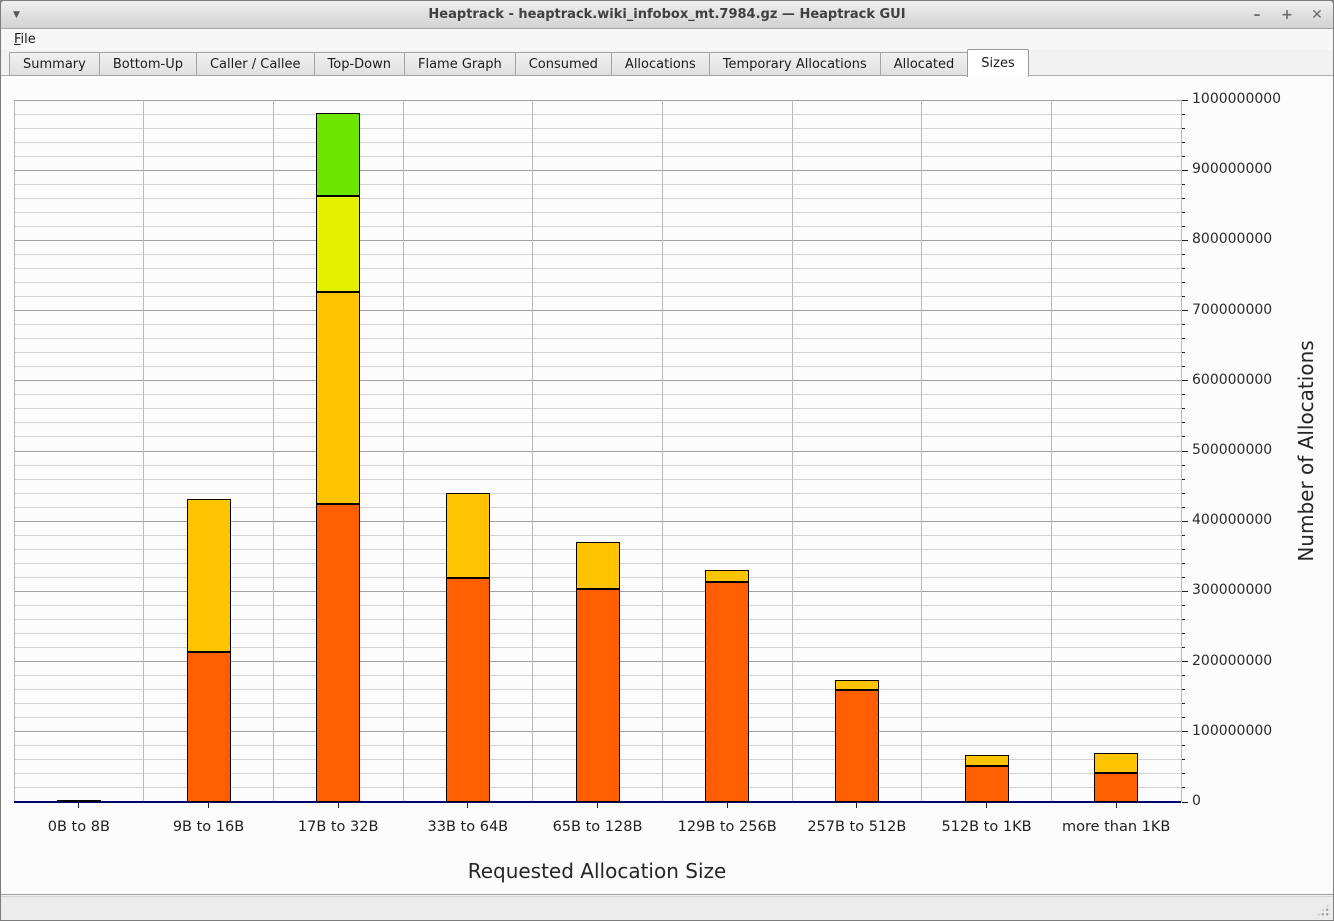 The image size is (1334, 921). I want to click on tab-consumed: Consumed, so click(563, 64).